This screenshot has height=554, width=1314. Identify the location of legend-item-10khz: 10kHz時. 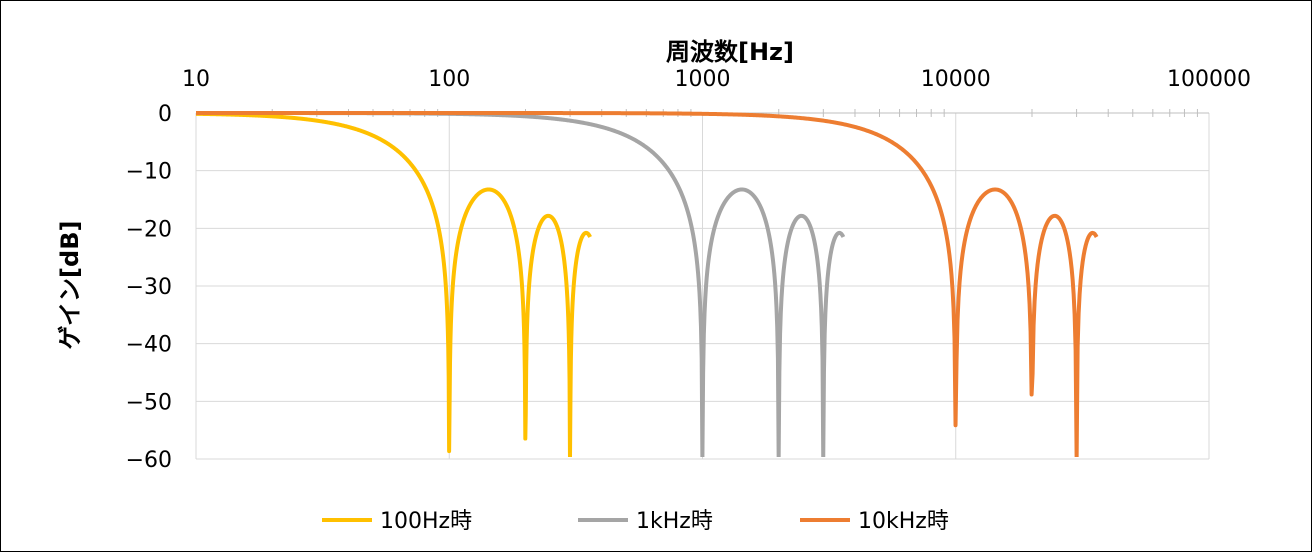
(874, 521).